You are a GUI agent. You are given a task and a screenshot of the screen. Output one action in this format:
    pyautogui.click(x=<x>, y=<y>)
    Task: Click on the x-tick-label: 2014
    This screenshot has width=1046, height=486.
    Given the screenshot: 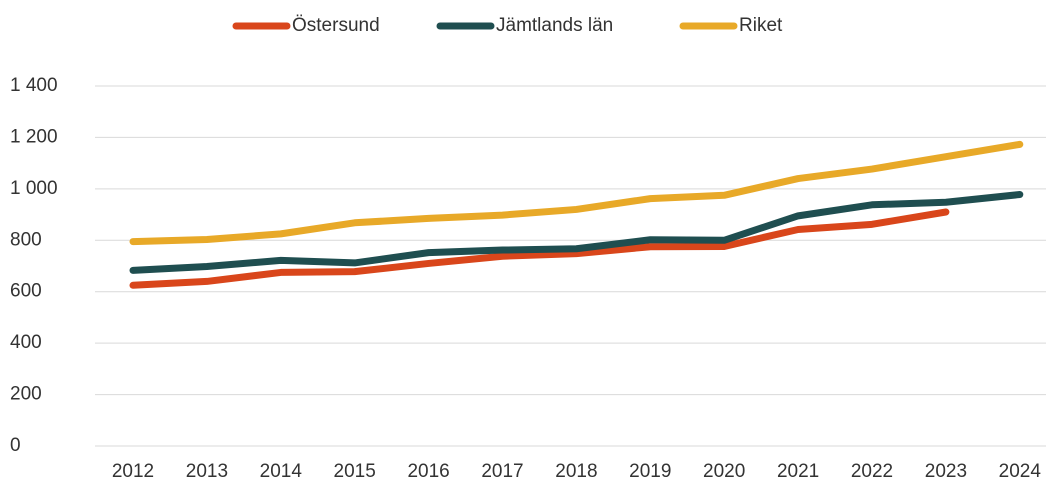 What is the action you would take?
    pyautogui.click(x=281, y=471)
    